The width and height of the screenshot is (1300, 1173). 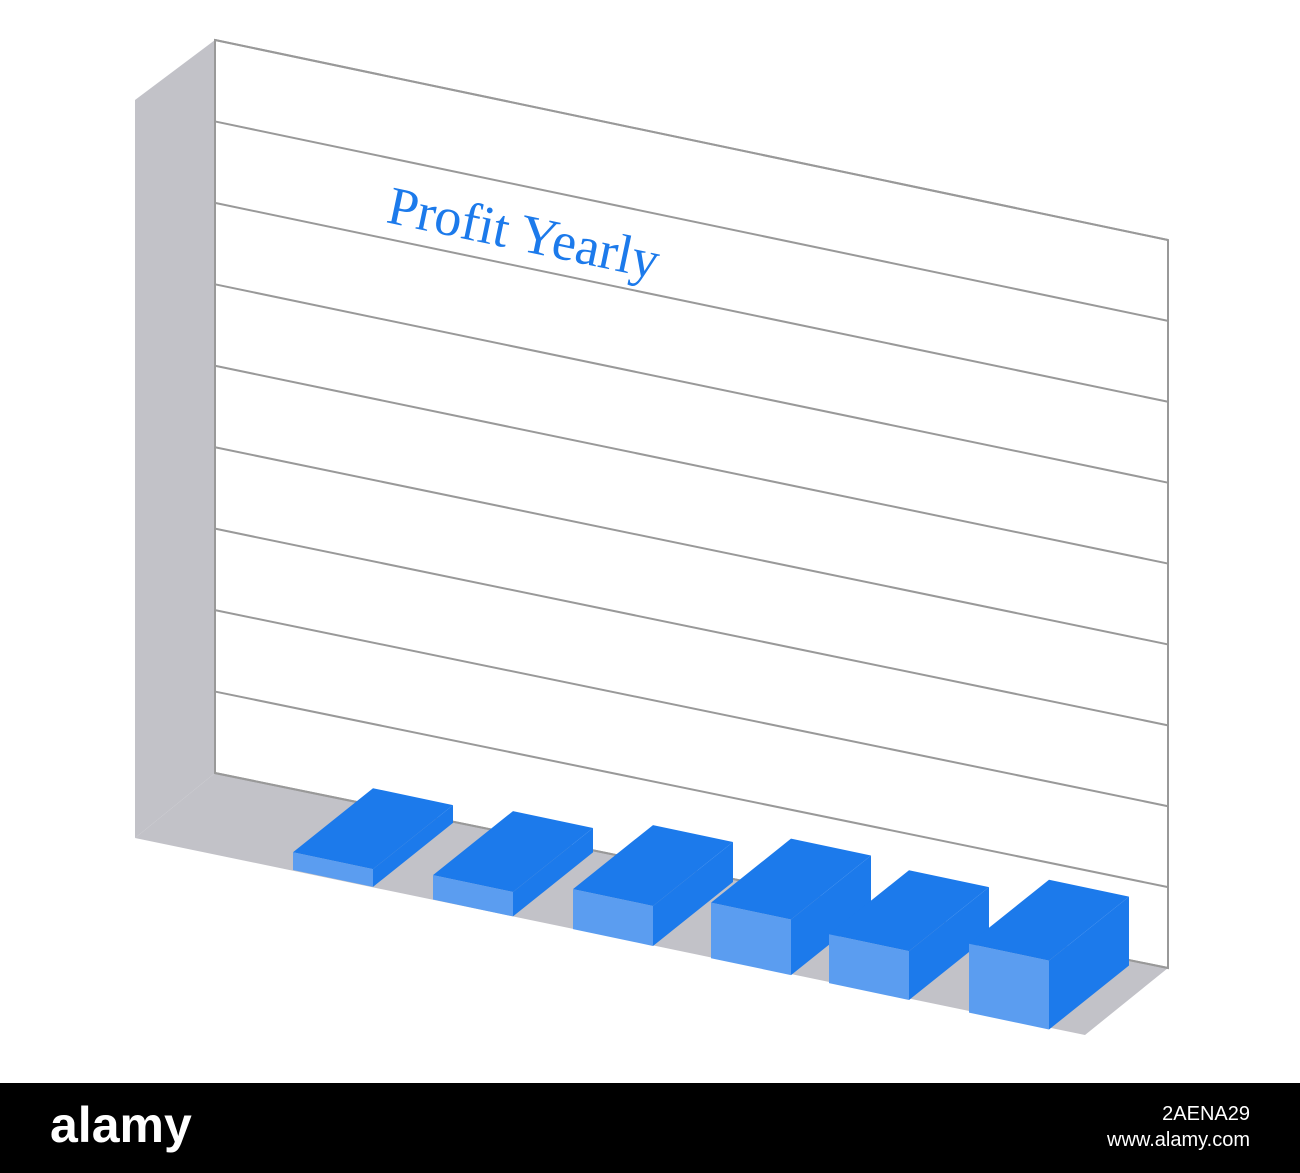 I want to click on watermark-brand: alamy, so click(x=121, y=1125).